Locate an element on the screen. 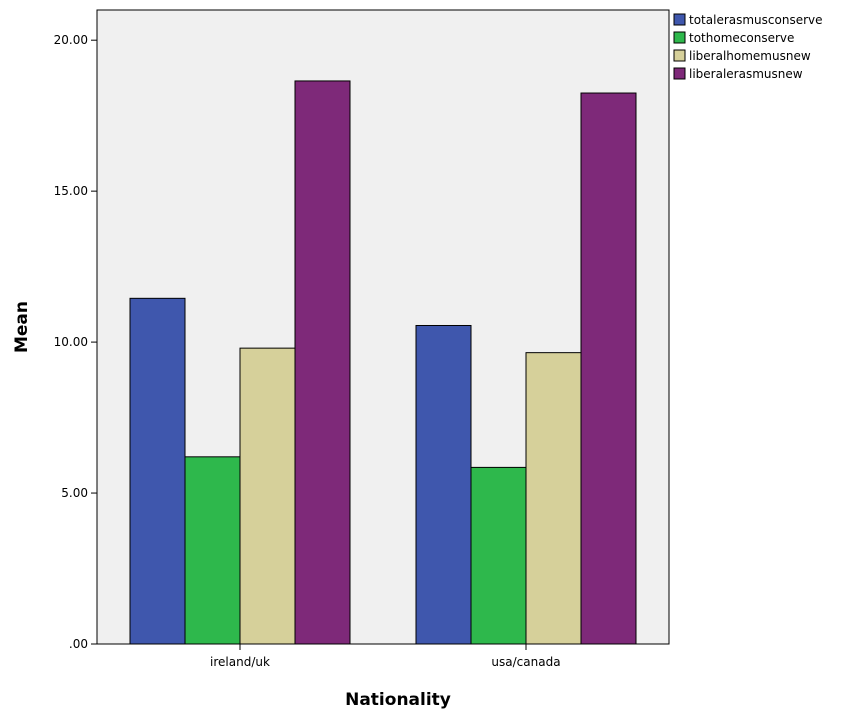  legend-label-tothomeconserve: tothomeconserve is located at coordinates (741, 38).